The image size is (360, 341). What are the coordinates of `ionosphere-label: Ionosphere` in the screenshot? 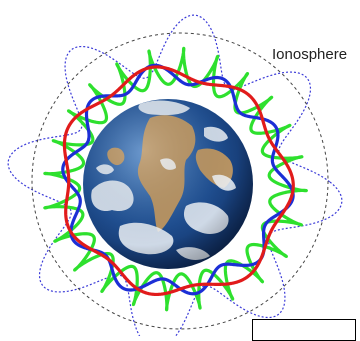 It's located at (310, 54).